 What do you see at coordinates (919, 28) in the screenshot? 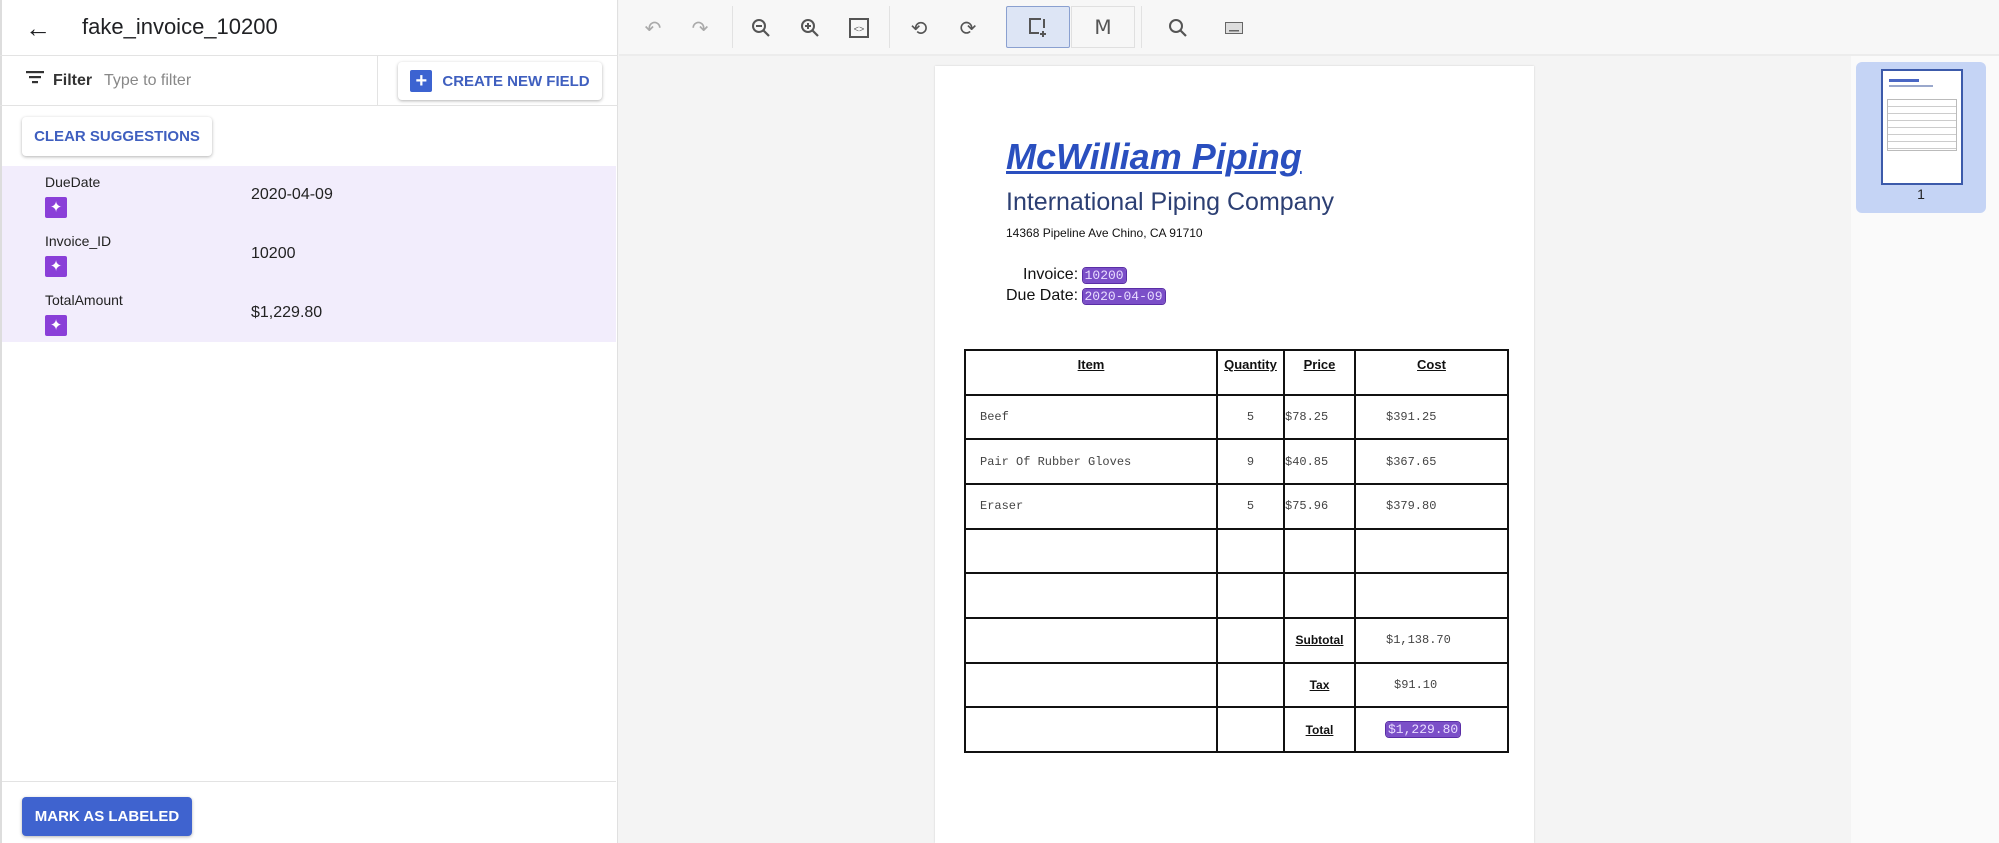
I see `rotate-left-icon: ⟲` at bounding box center [919, 28].